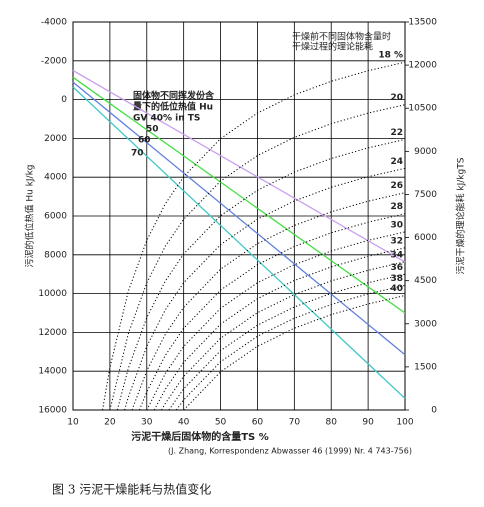 The image size is (484, 507). I want to click on y2-tick-label: 7500, so click(425, 195).